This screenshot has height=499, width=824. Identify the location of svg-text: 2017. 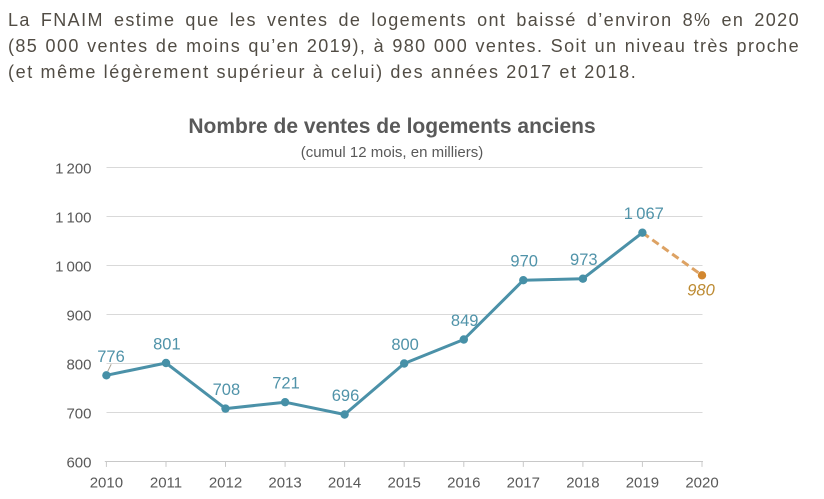
(523, 482).